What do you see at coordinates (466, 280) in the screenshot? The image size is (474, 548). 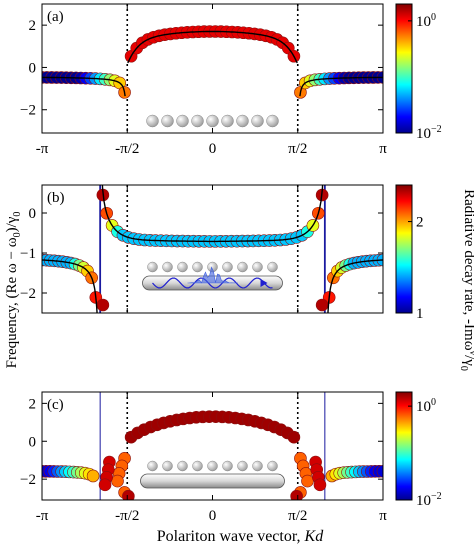 I see `colorbar-label: Radiative decay rate, -Imων/γ0` at bounding box center [466, 280].